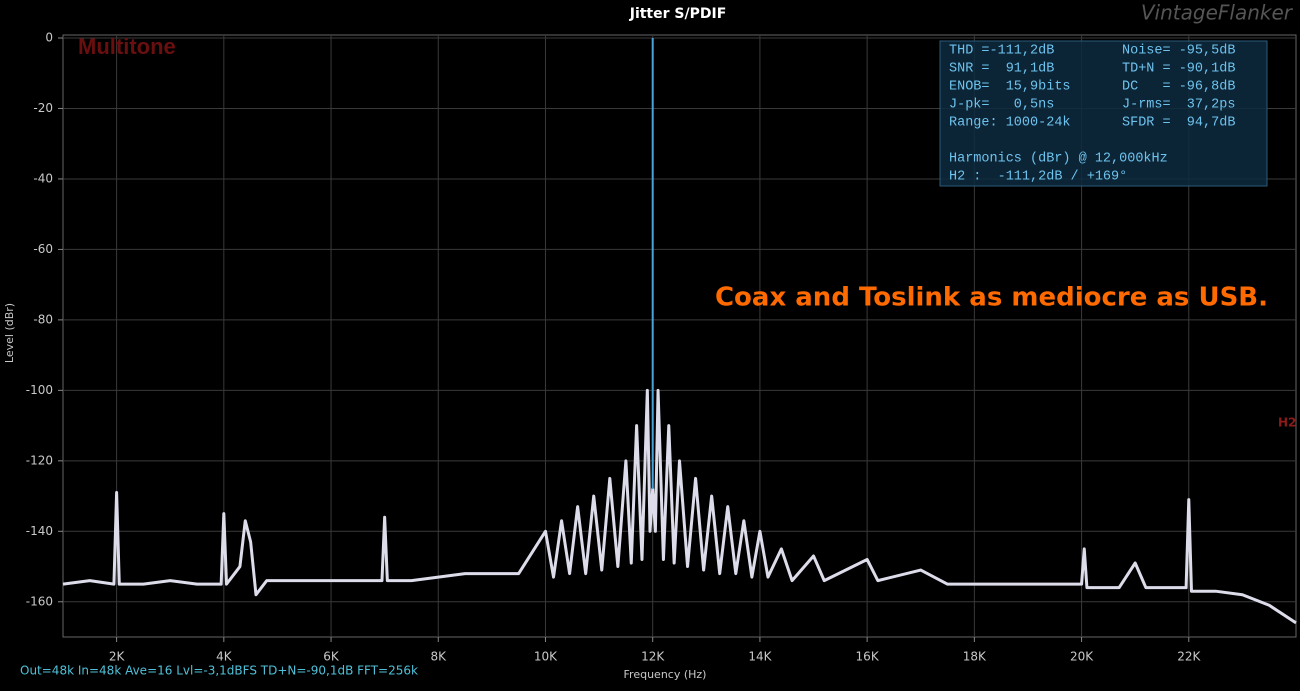 Image resolution: width=1300 pixels, height=691 pixels. I want to click on chart-title: Jitter S/PDIF, so click(678, 14).